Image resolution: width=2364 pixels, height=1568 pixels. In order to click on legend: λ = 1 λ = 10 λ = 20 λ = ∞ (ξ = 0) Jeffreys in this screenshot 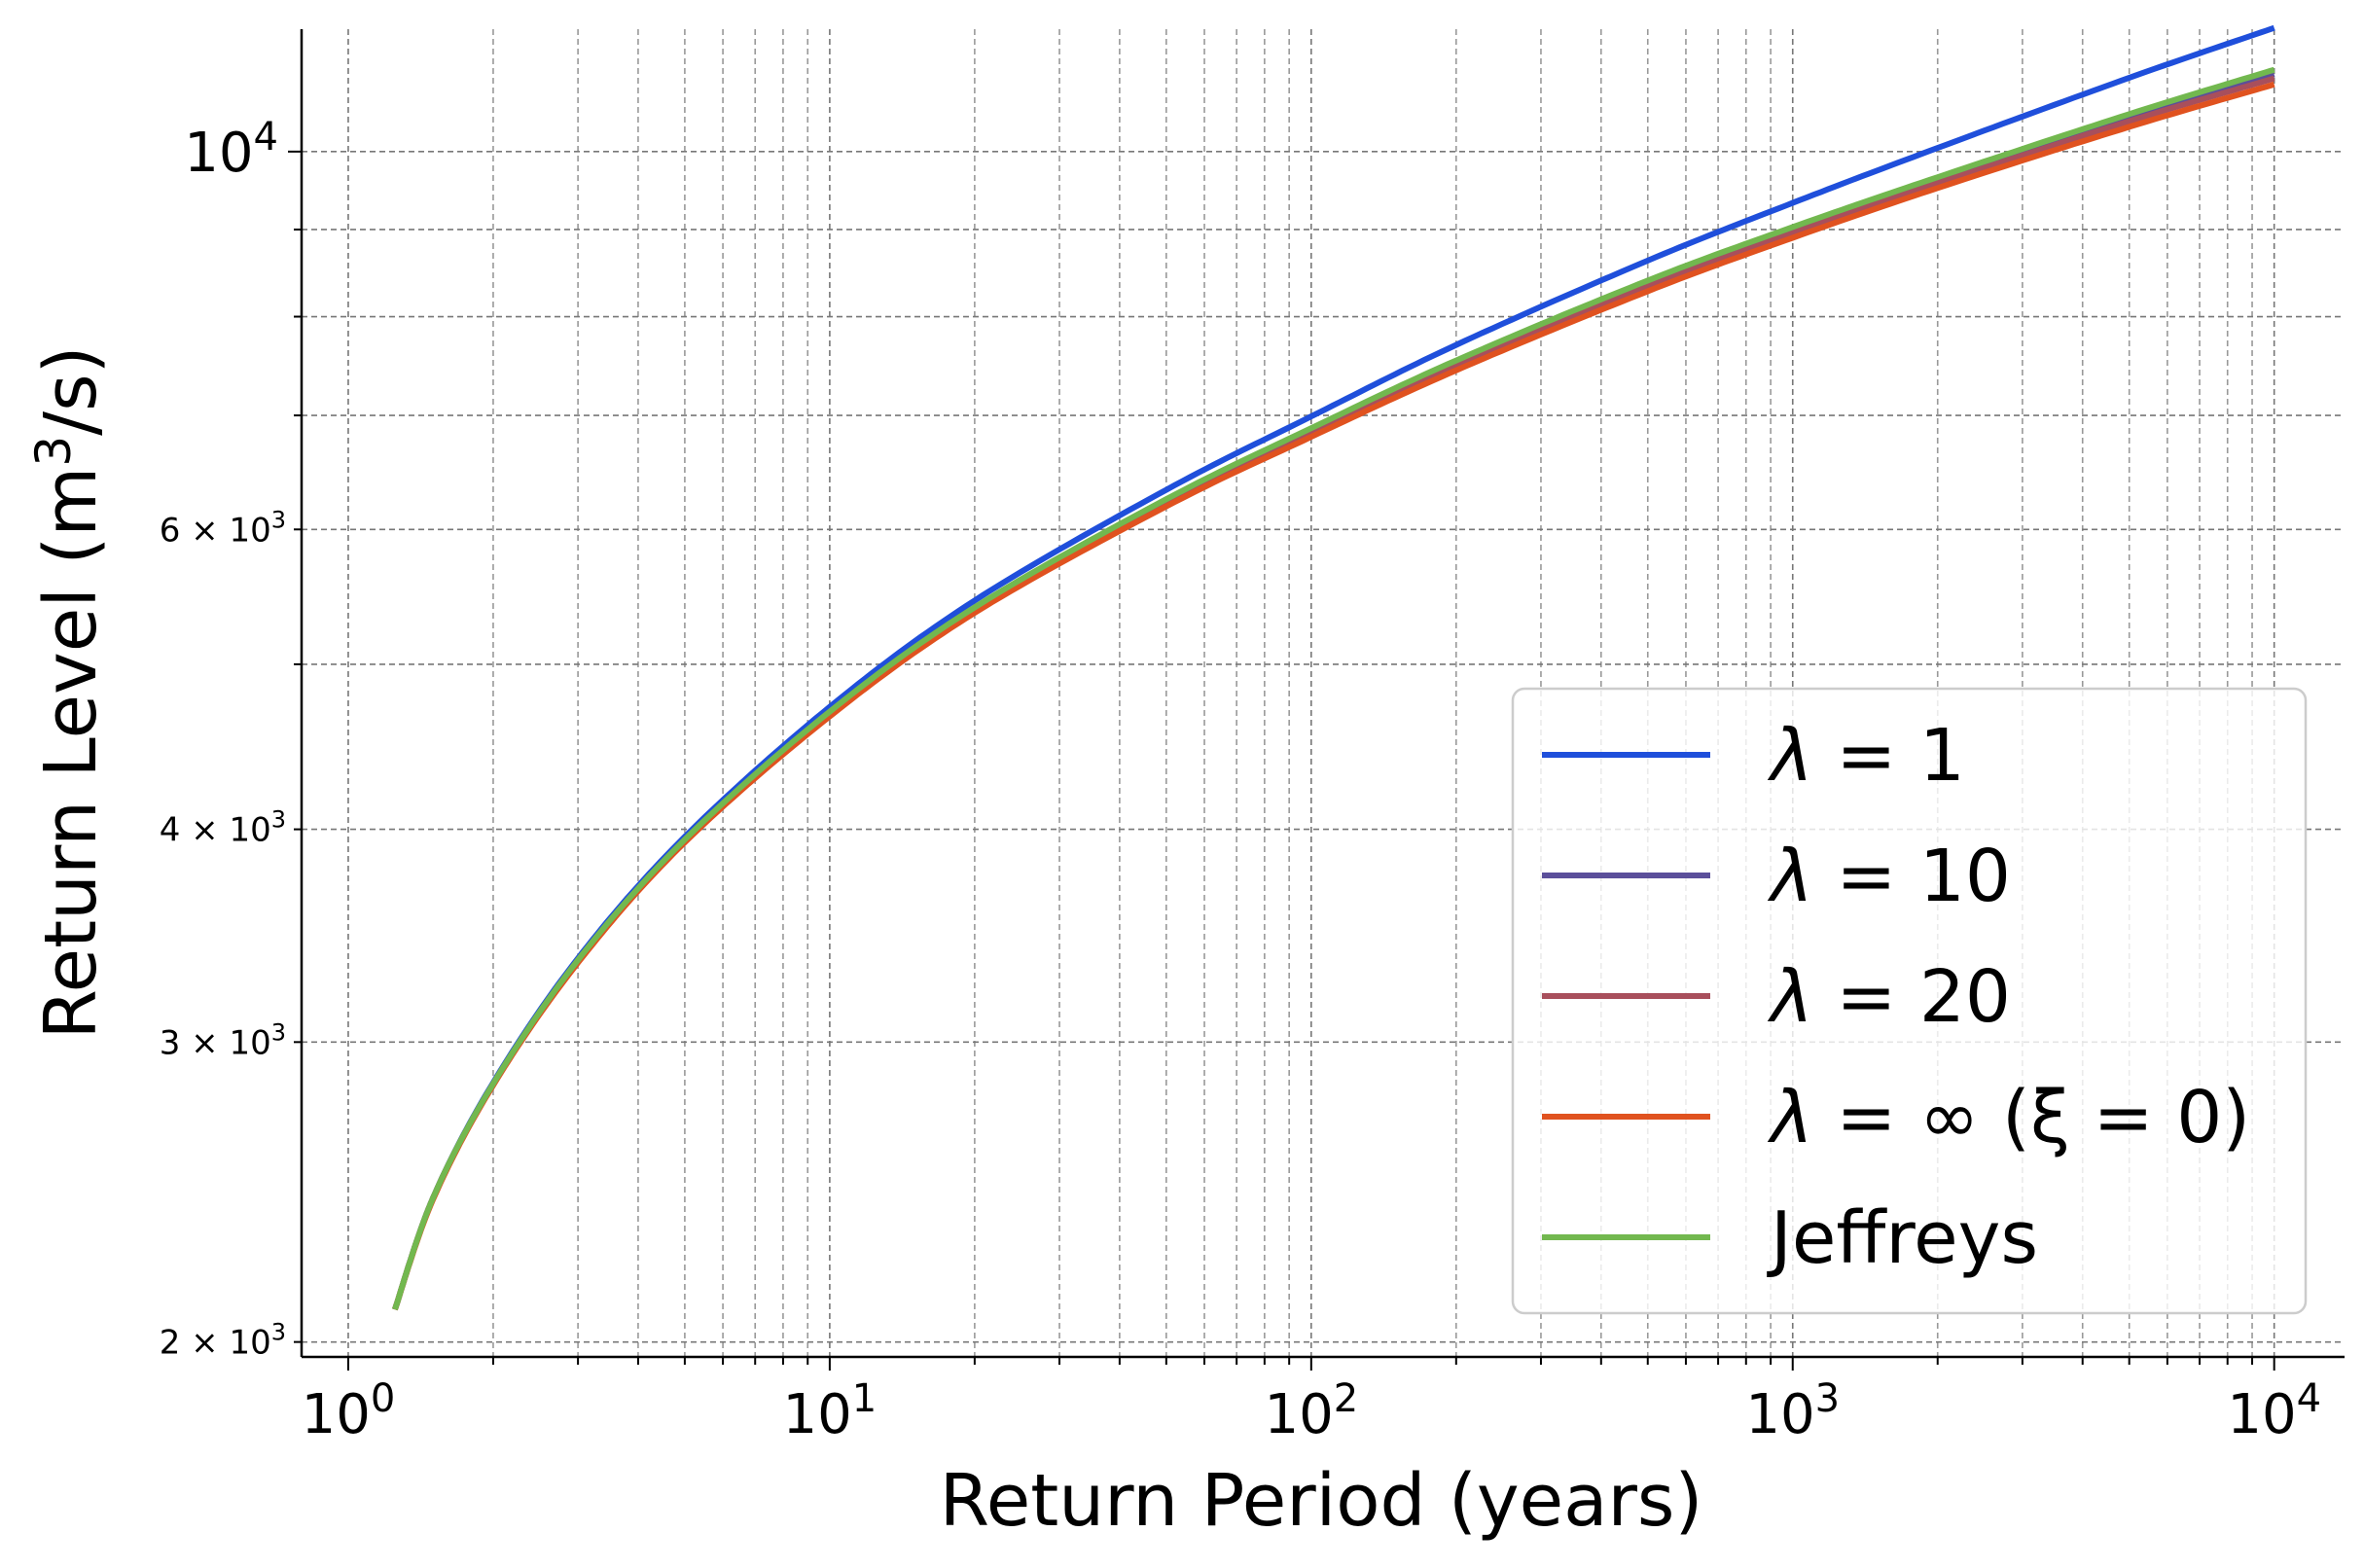, I will do `click(1909, 1001)`.